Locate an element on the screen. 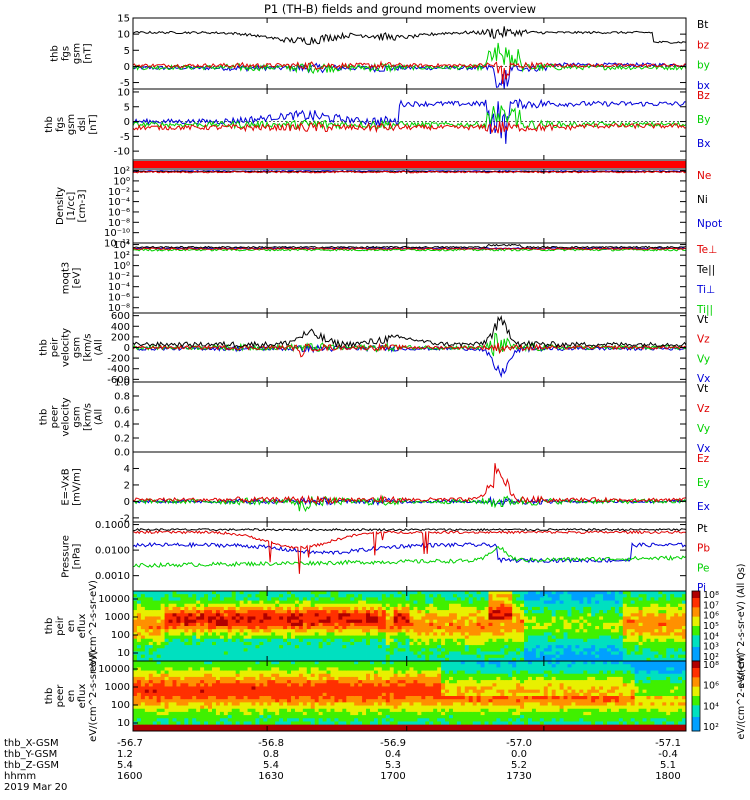 This screenshot has height=800, width=750. flag-bar is located at coordinates (409, 164).